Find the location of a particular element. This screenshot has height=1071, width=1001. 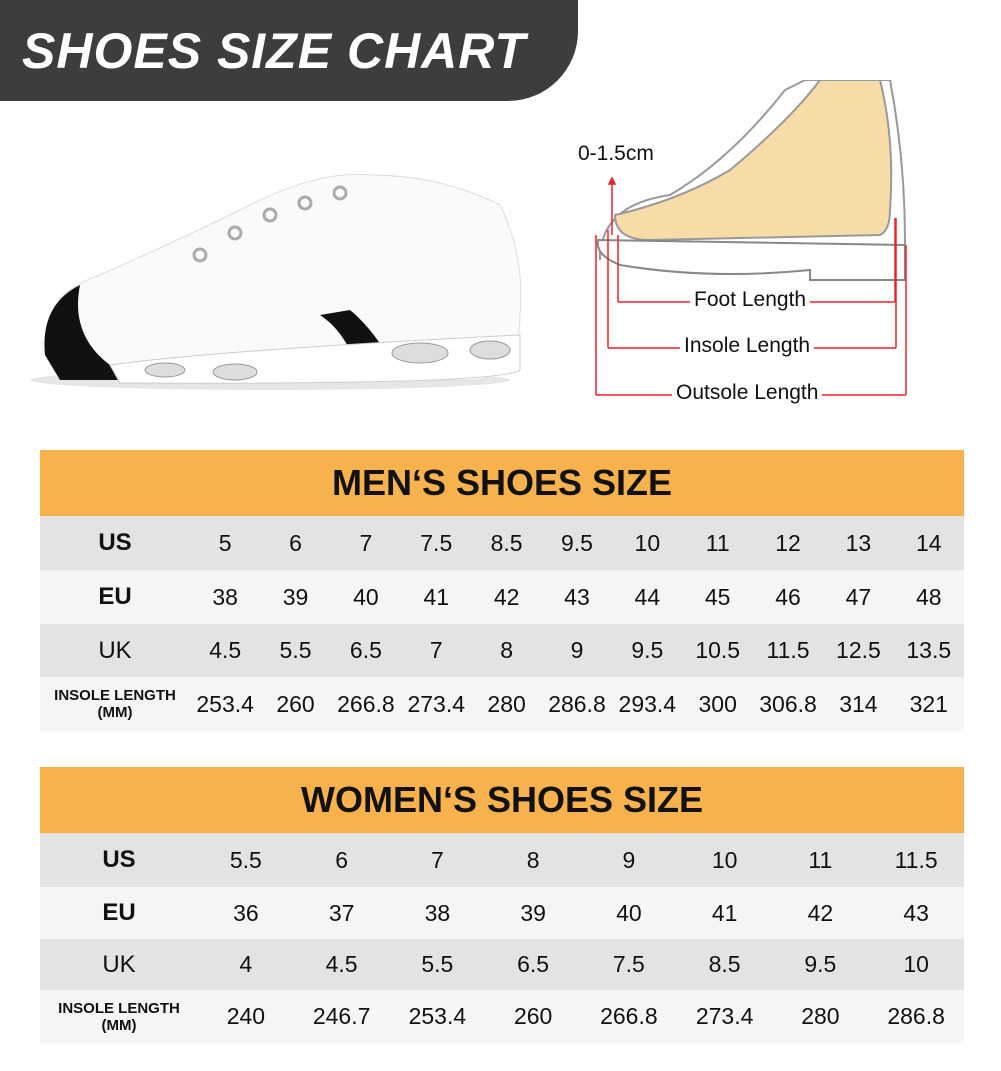

size-cell: 300 is located at coordinates (717, 703).